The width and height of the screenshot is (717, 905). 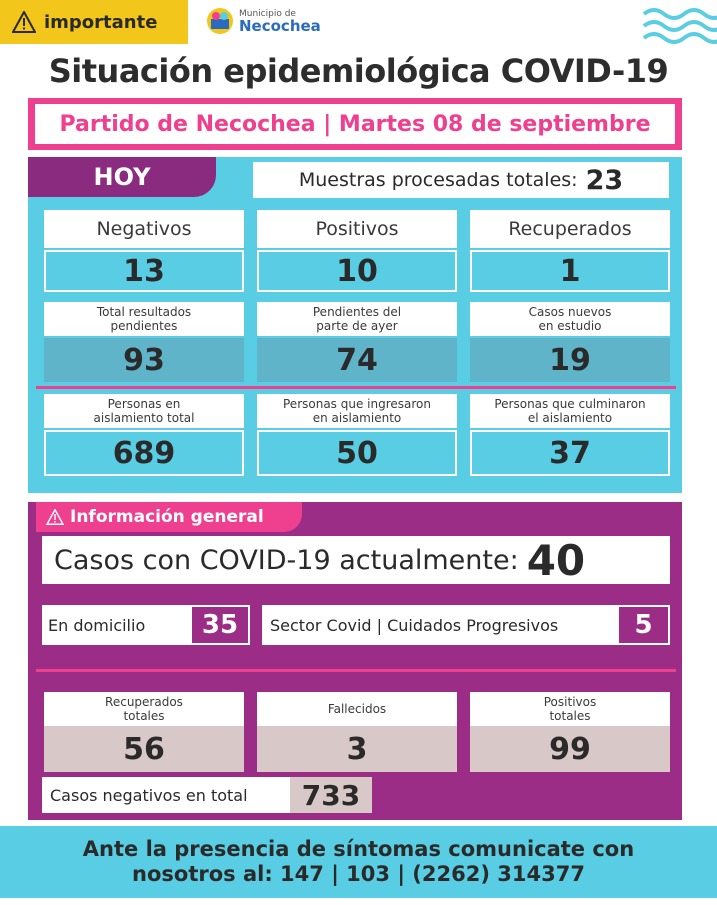 What do you see at coordinates (144, 326) in the screenshot?
I see `pendientes-label-2: pendientes` at bounding box center [144, 326].